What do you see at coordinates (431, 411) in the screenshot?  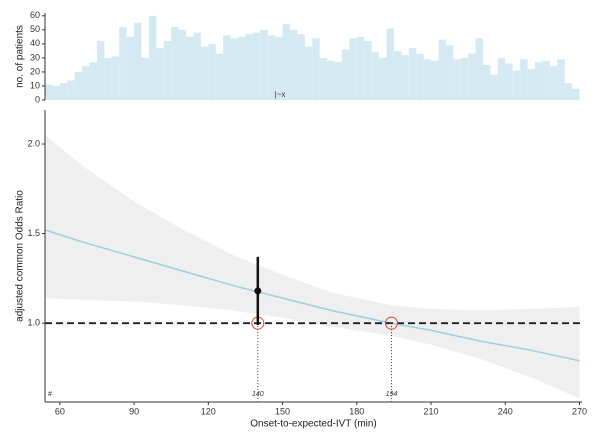 I see `x-tick-label: 210` at bounding box center [431, 411].